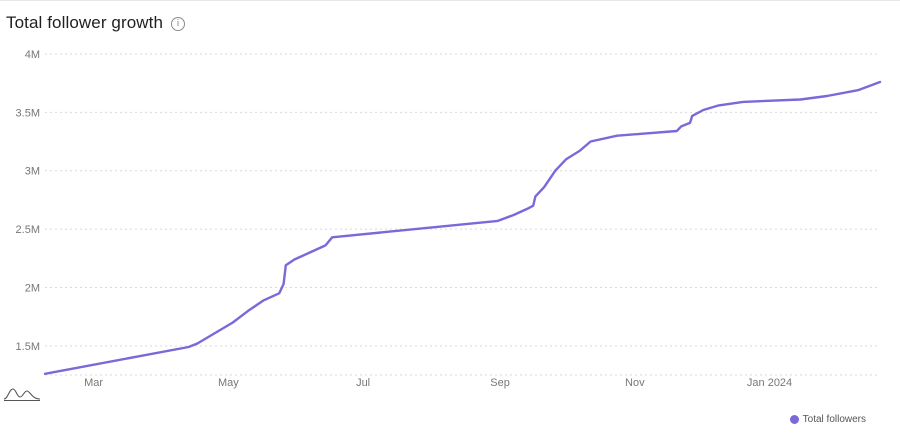 The height and width of the screenshot is (433, 900). Describe the element at coordinates (500, 383) in the screenshot. I see `x-tick-label: Sep` at that location.